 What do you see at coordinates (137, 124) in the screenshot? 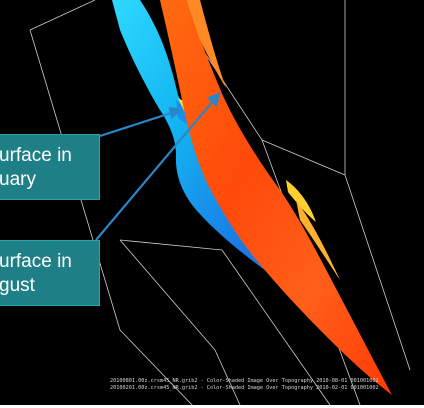
I see `january-arrow-line` at bounding box center [137, 124].